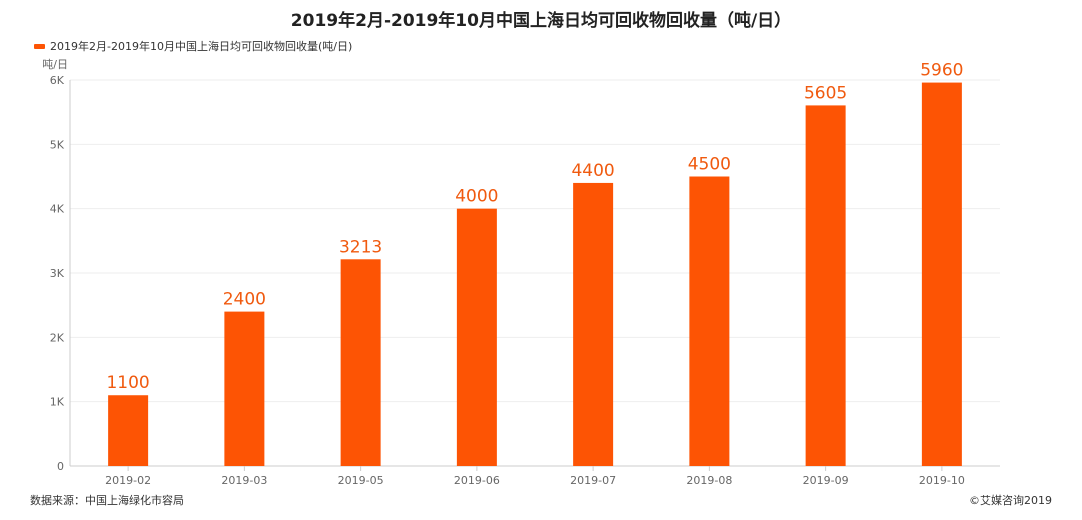  Describe the element at coordinates (107, 500) in the screenshot. I see `source-note: 数据来源：中国上海绿化市容局` at that location.